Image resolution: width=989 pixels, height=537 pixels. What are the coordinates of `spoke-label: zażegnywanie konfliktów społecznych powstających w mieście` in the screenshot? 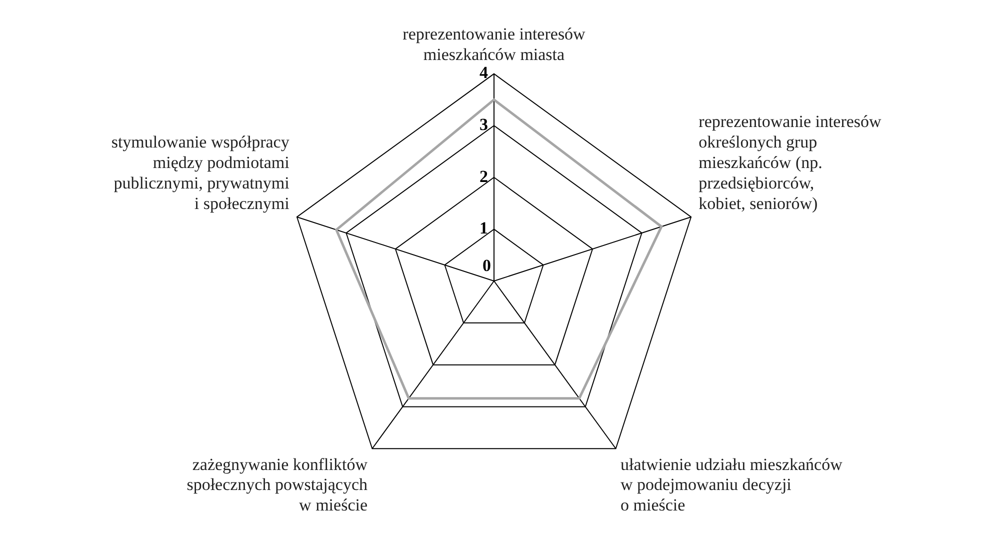 It's located at (277, 484).